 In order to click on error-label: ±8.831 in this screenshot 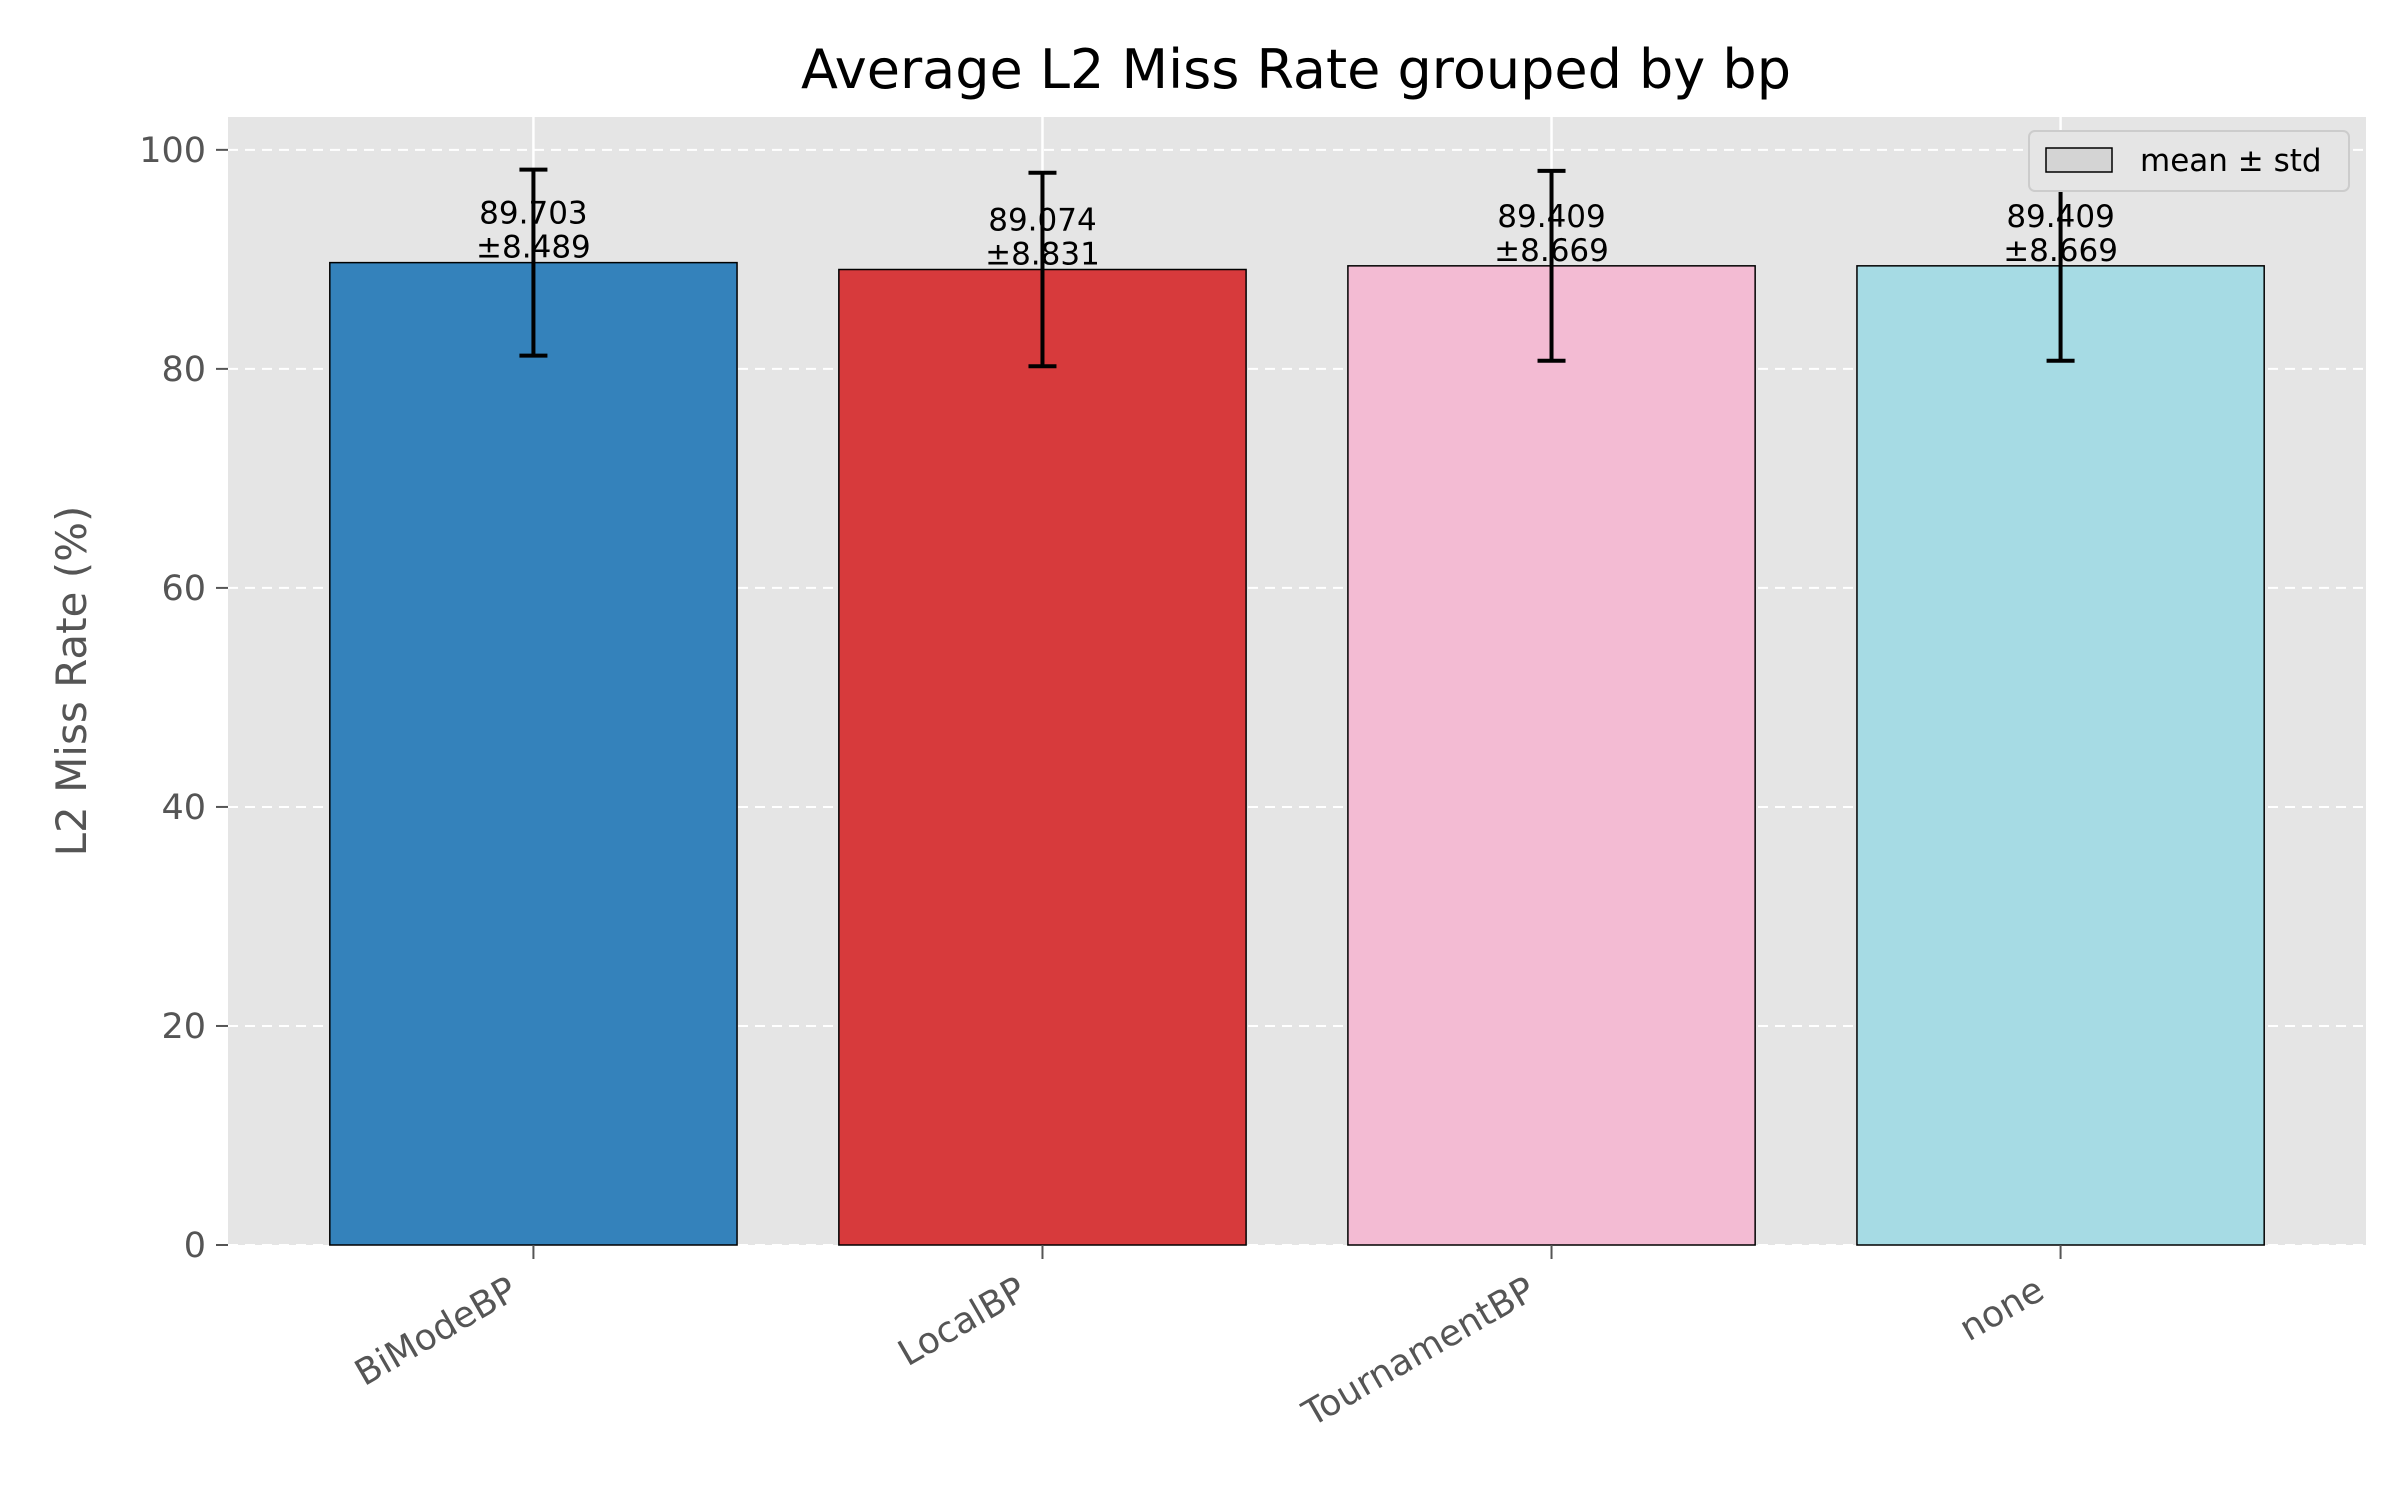, I will do `click(1042, 255)`.